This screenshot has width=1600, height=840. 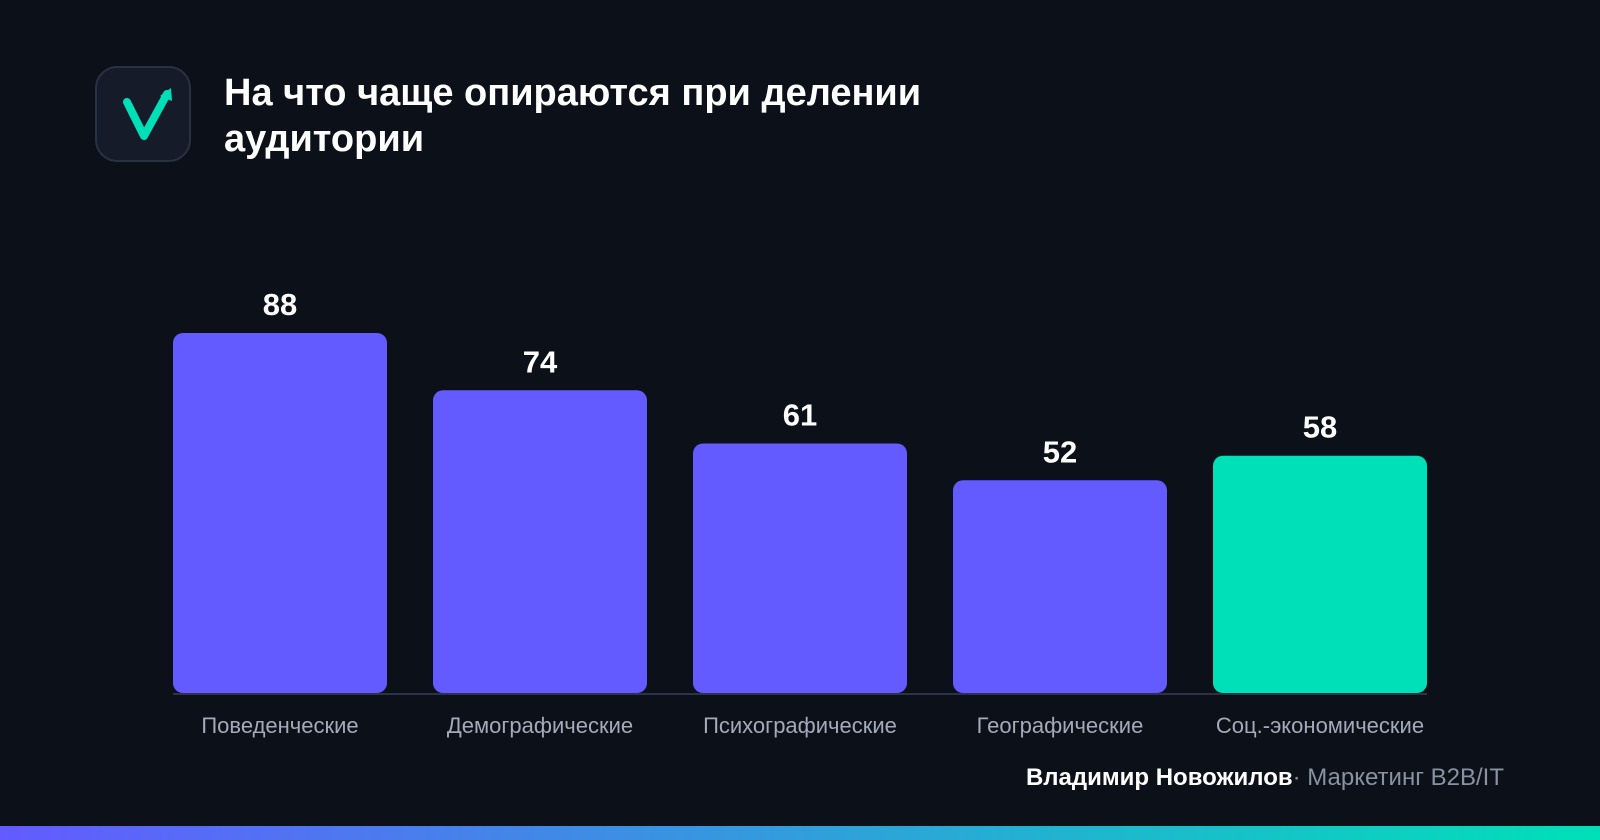 I want to click on category-label-5: Соц.-экономические, so click(x=1320, y=725).